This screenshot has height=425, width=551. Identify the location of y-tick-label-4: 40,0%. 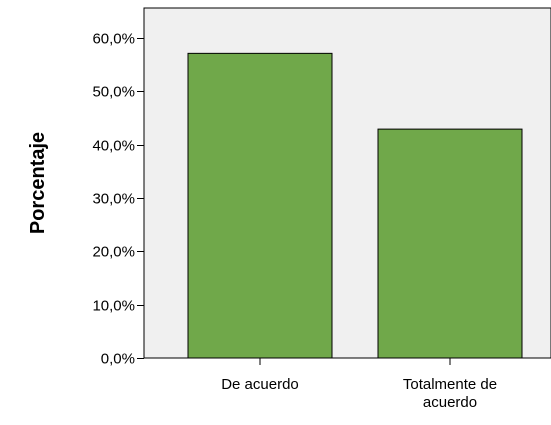
(113, 146).